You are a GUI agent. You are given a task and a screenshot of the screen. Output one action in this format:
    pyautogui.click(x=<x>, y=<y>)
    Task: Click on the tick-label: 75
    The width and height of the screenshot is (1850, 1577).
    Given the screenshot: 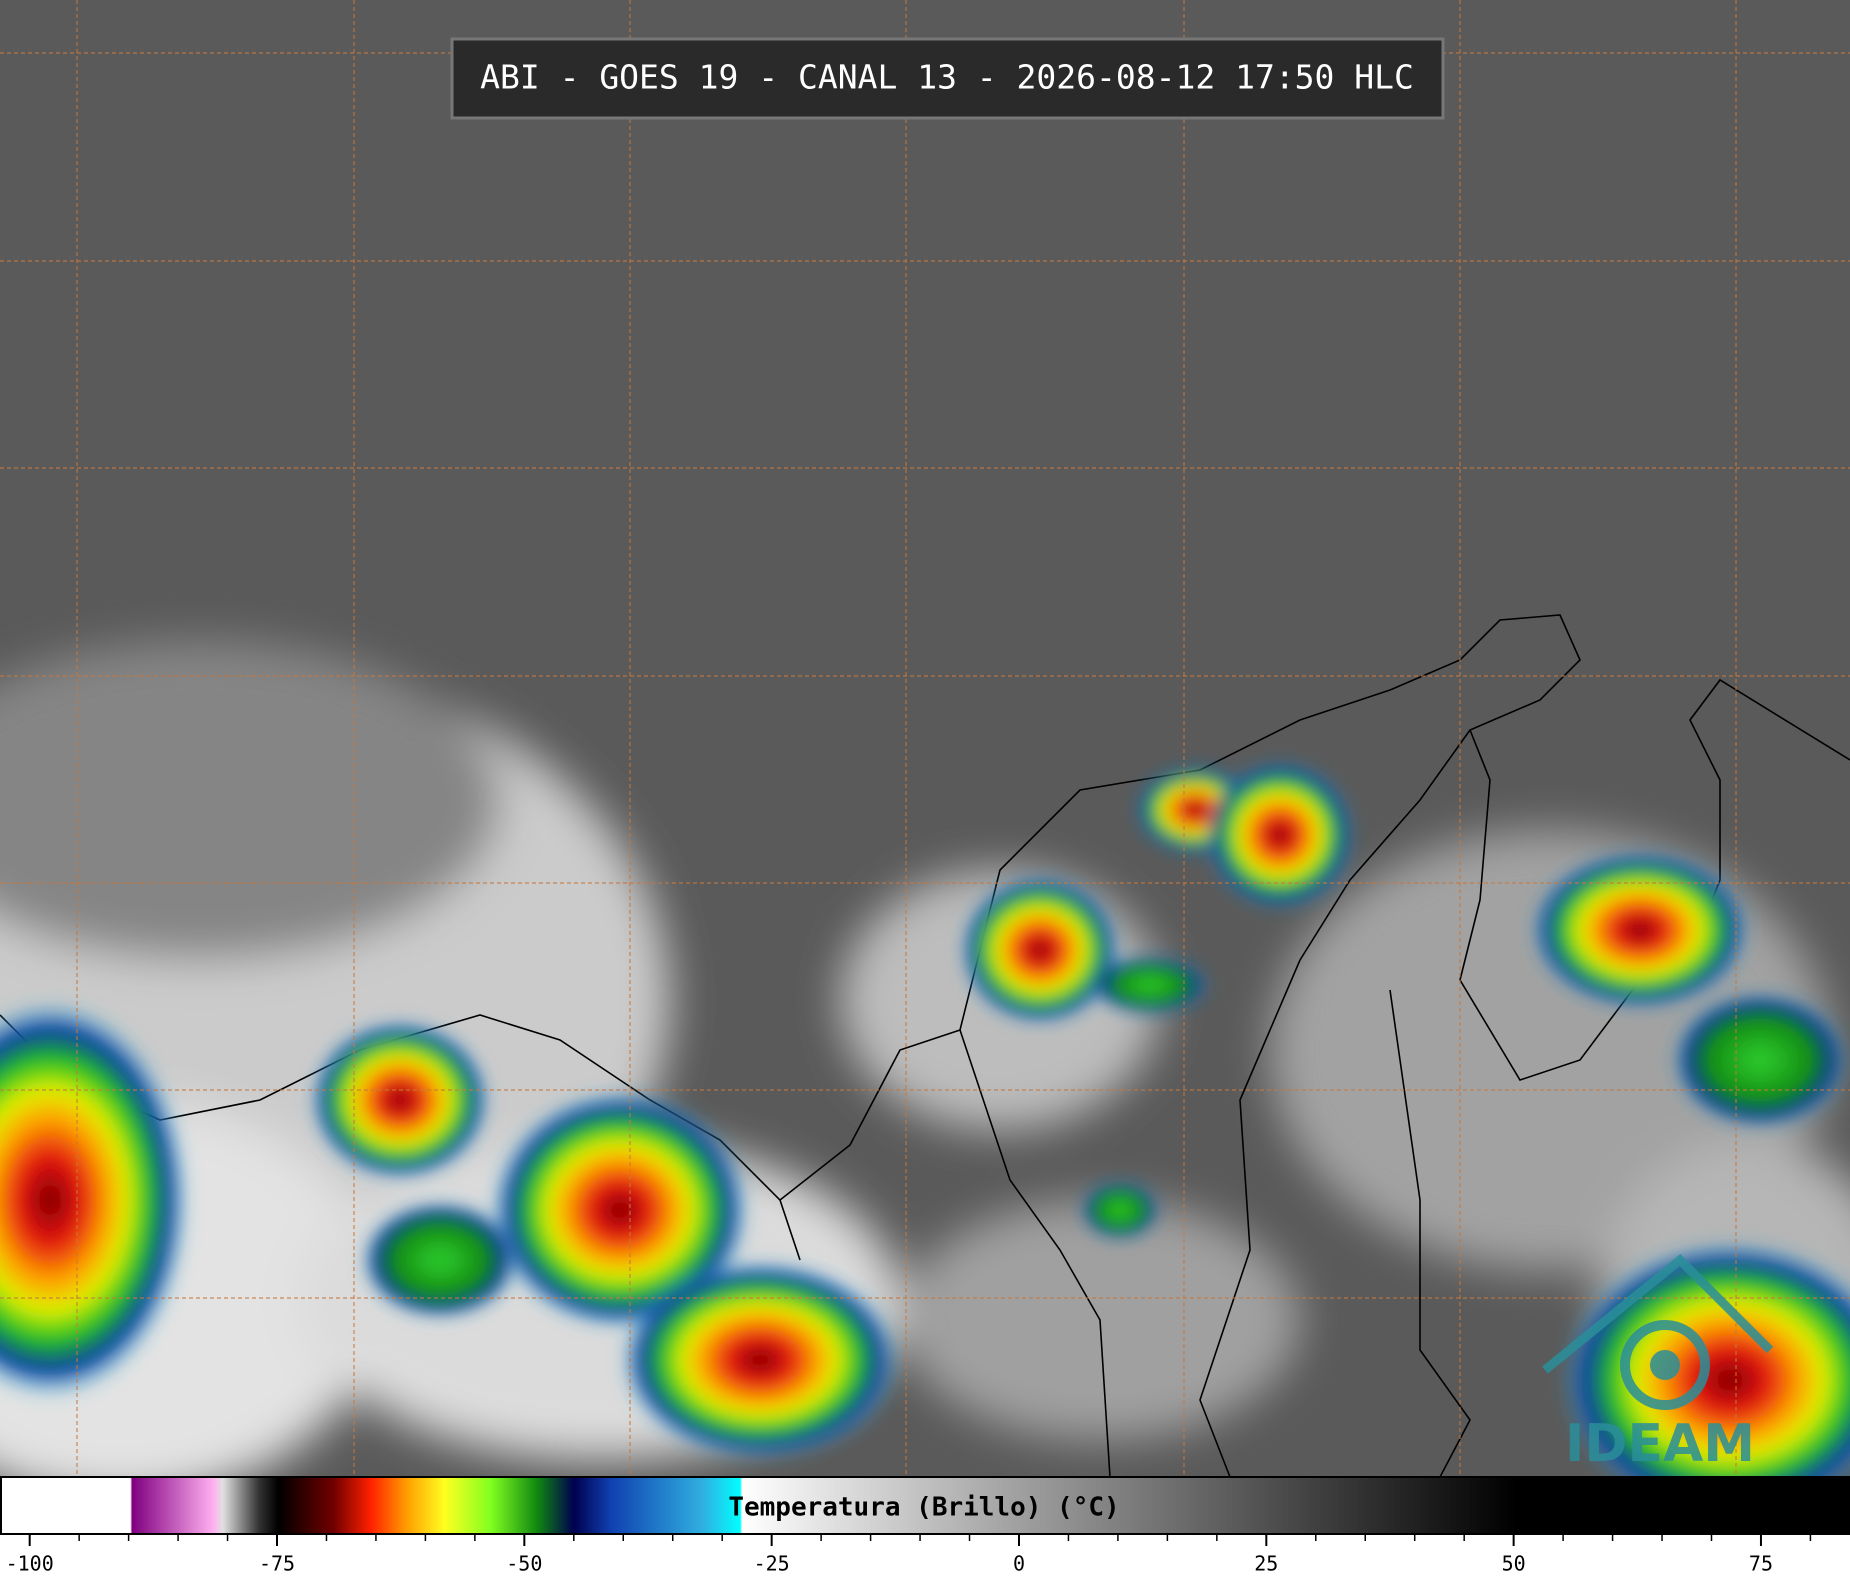 What is the action you would take?
    pyautogui.click(x=1761, y=1564)
    